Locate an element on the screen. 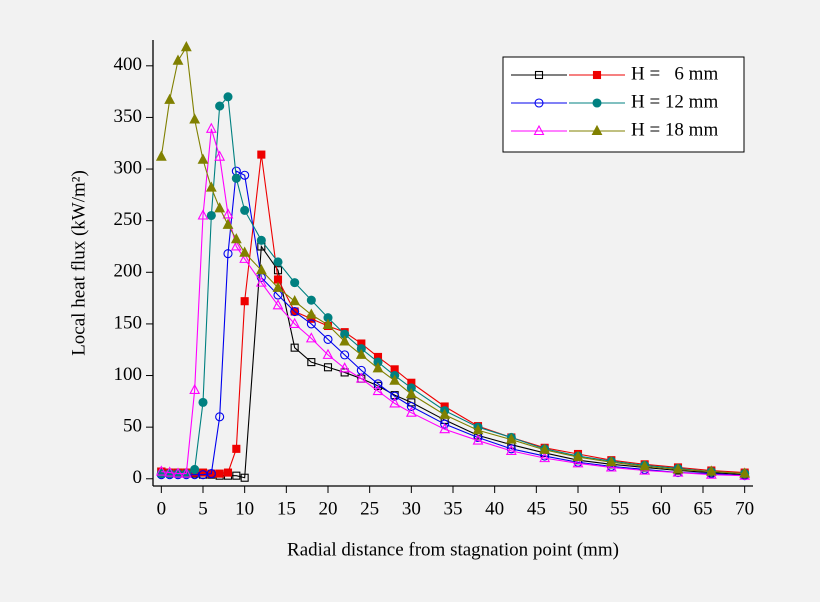 This screenshot has width=820, height=602. y-tick-label: 0 is located at coordinates (138, 477).